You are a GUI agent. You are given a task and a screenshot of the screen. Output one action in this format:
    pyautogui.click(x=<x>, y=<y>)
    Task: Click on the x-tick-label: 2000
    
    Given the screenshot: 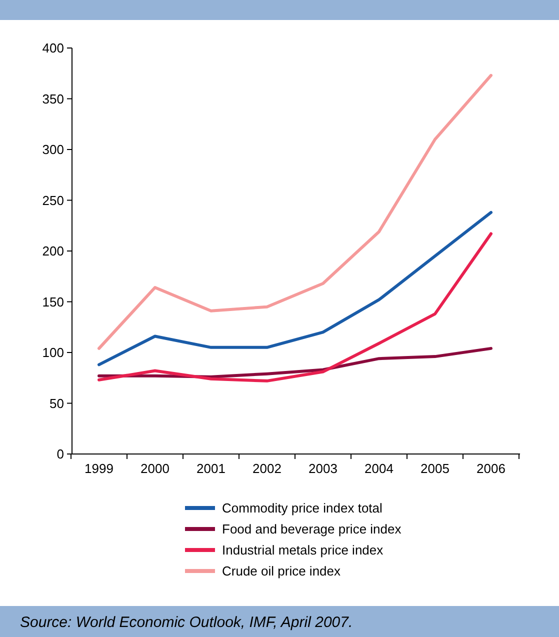 What is the action you would take?
    pyautogui.click(x=155, y=468)
    